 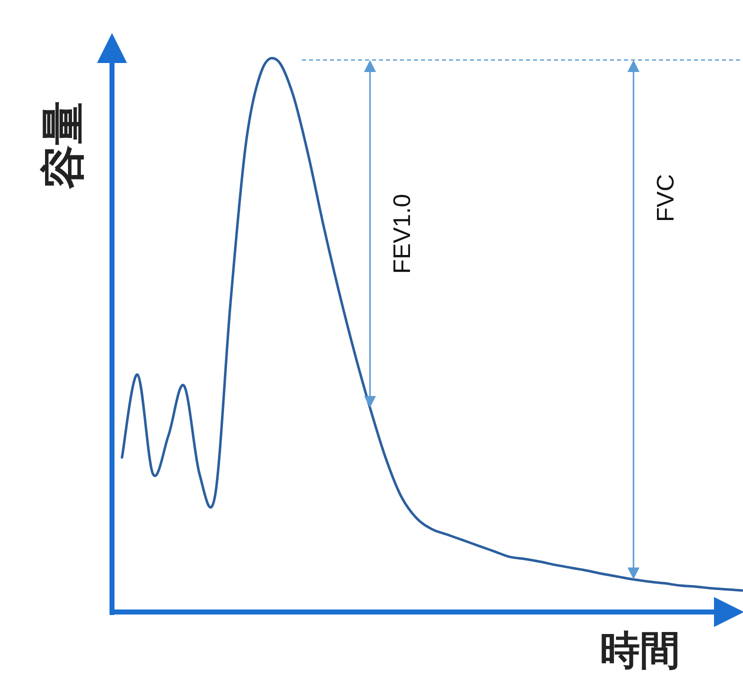 I want to click on annotation: FVC, so click(x=666, y=198).